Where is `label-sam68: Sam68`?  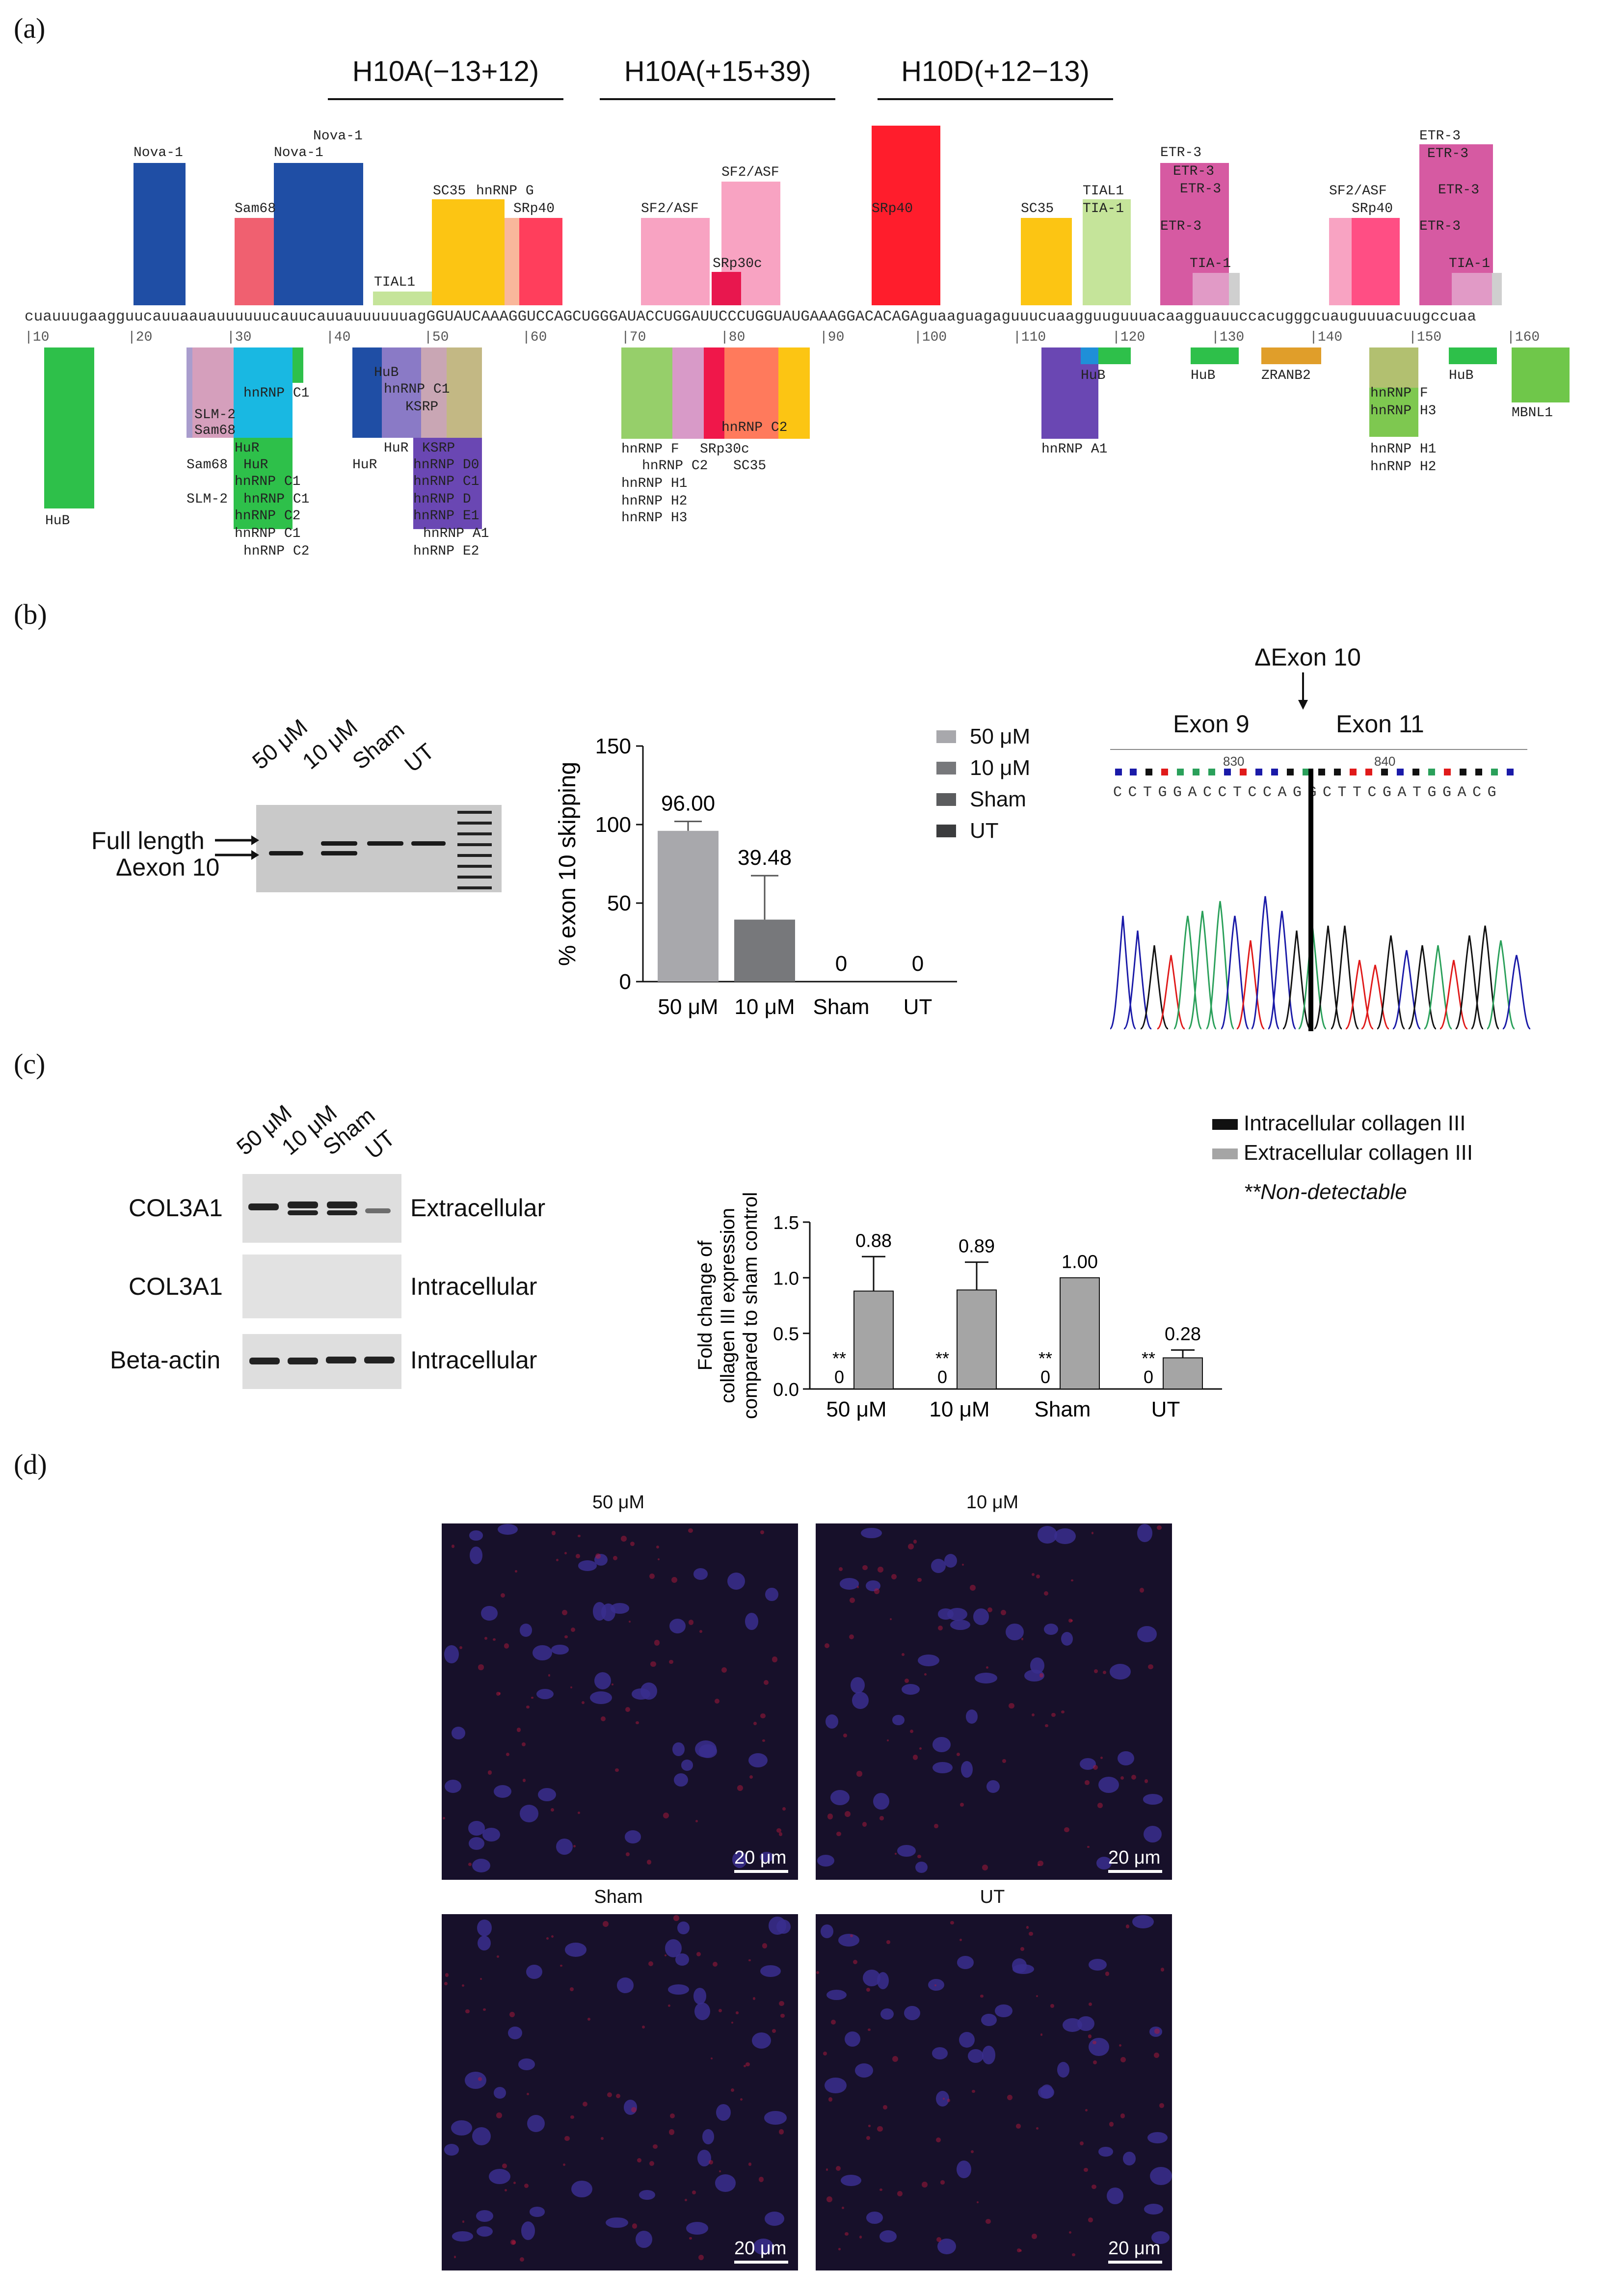
label-sam68: Sam68 is located at coordinates (256, 209).